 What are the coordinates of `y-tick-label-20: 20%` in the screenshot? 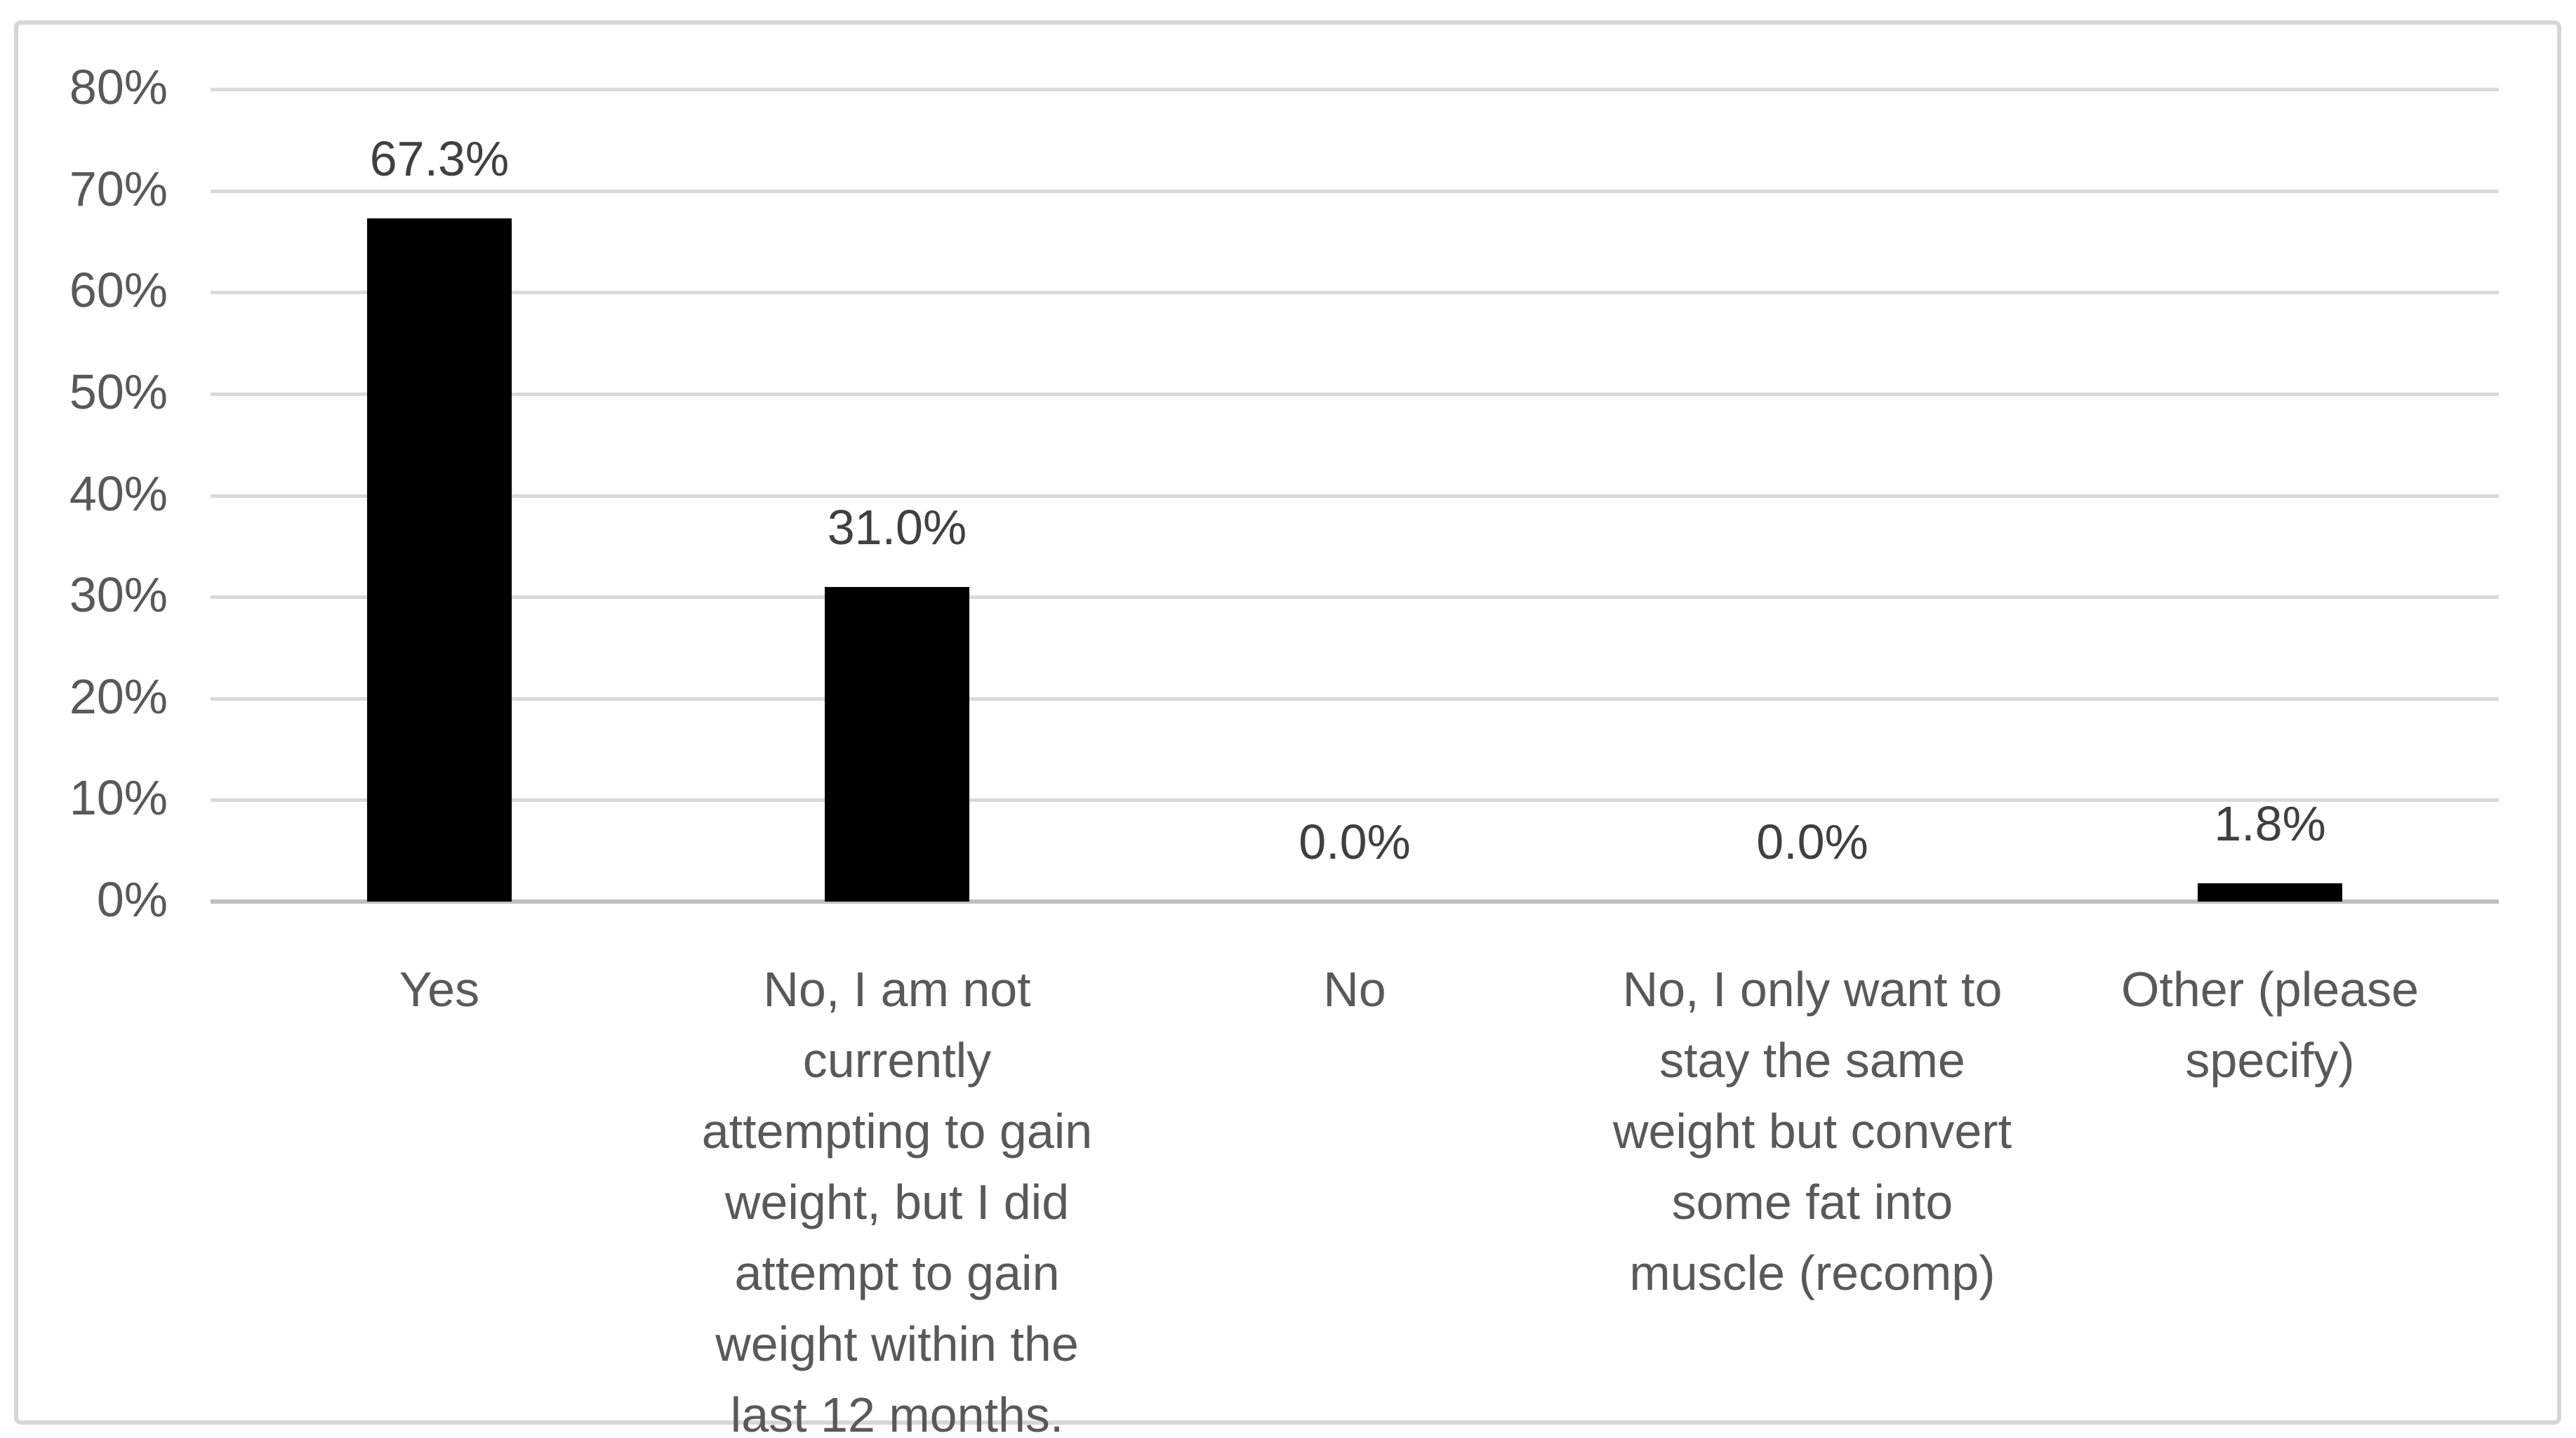 It's located at (118, 696).